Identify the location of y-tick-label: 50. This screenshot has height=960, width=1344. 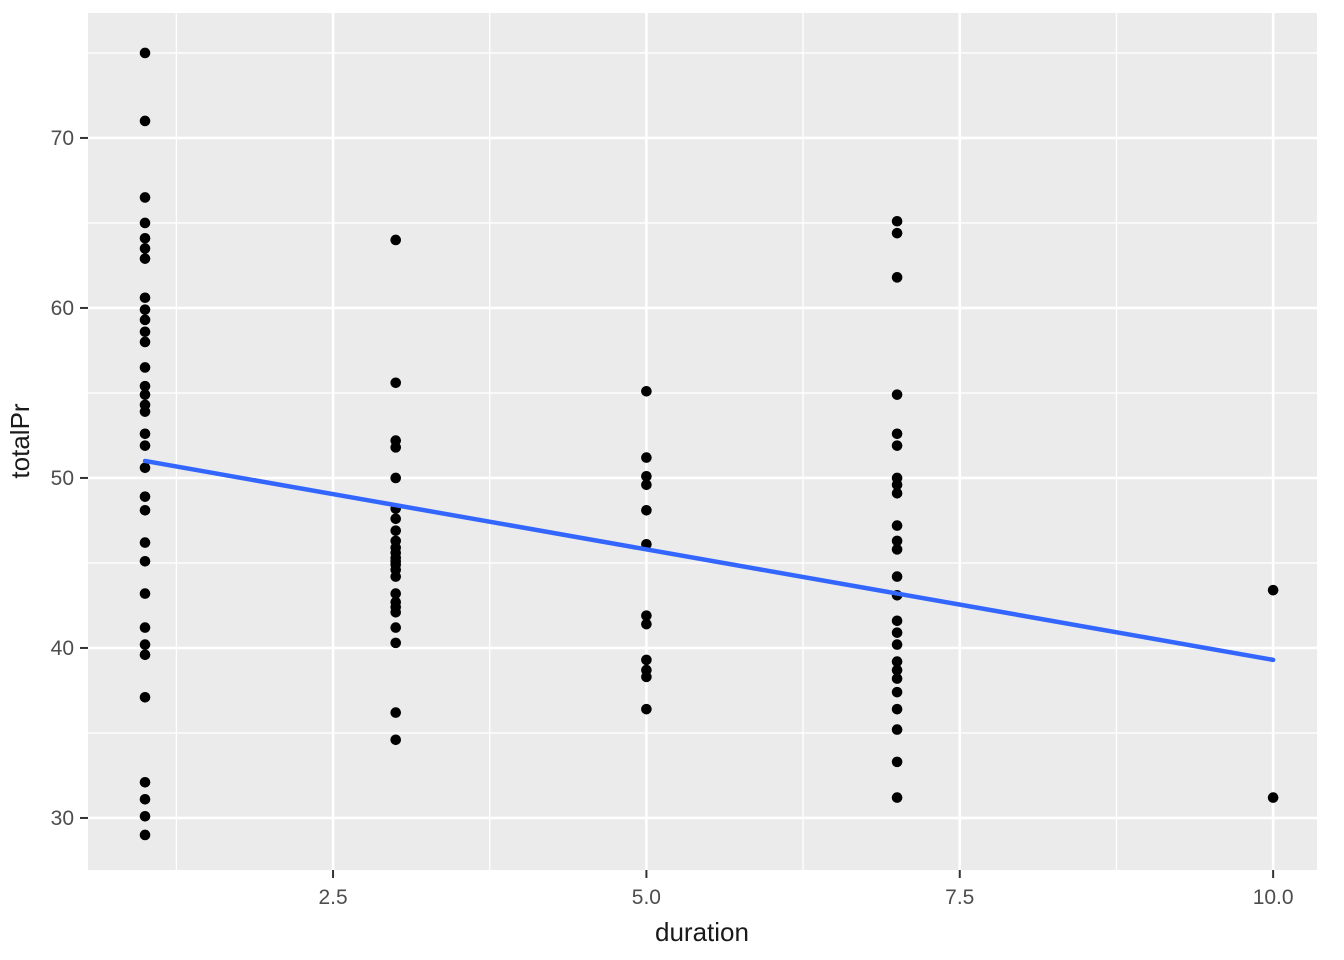
(62, 478).